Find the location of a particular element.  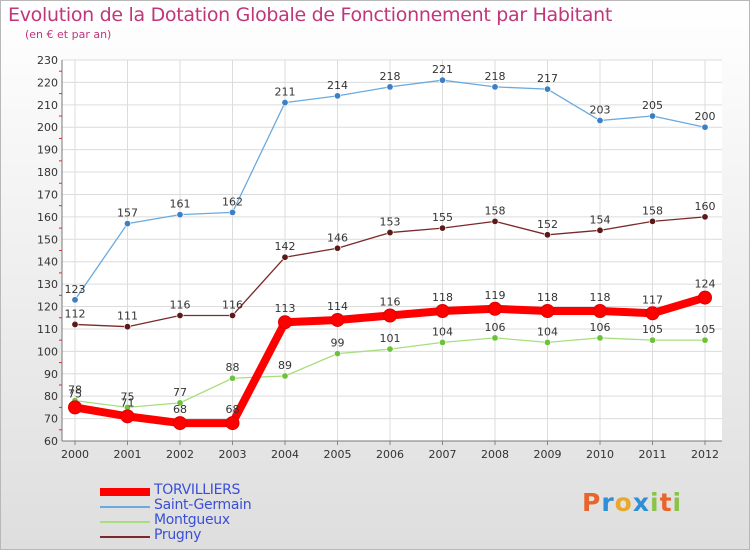

data-label-saint-germain: 218 is located at coordinates (495, 76).